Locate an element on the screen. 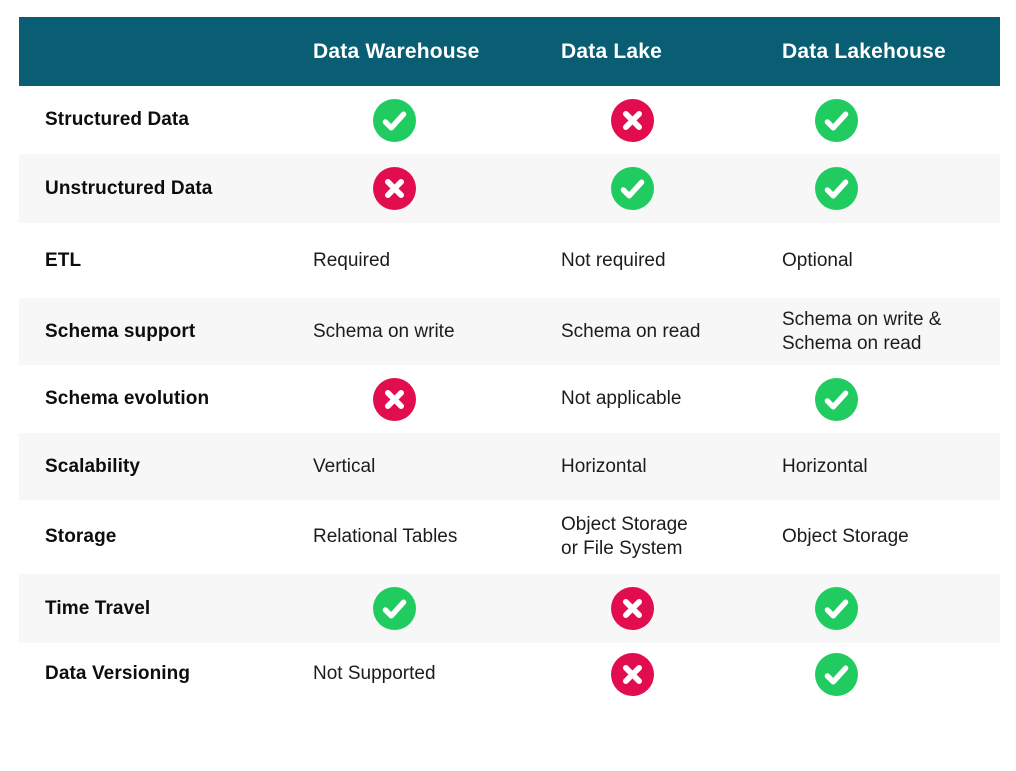  cell-text: Object Storage or File System is located at coordinates (624, 536).